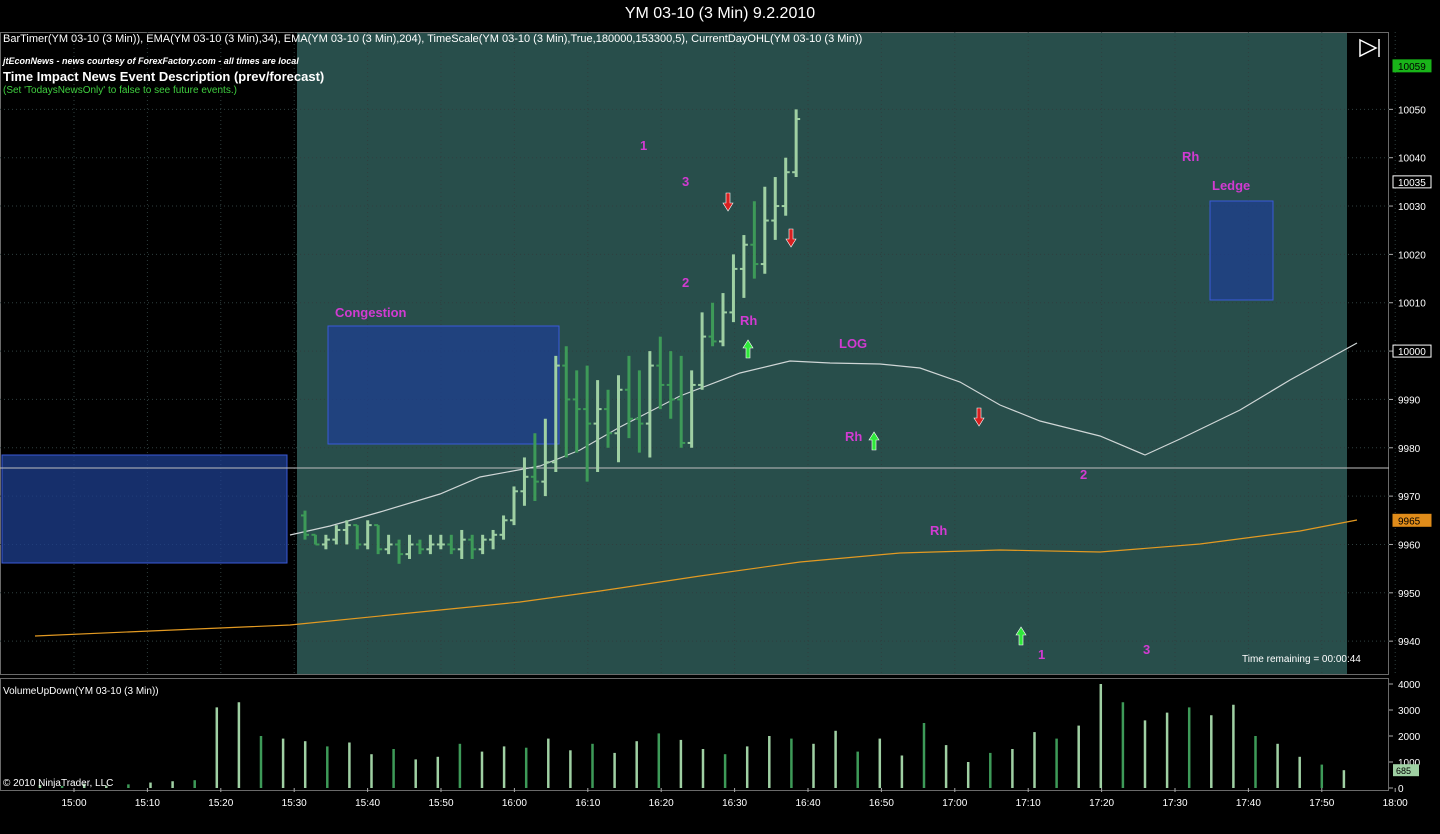 This screenshot has width=1440, height=834. What do you see at coordinates (954, 803) in the screenshot?
I see `time-tick-label: 17:00` at bounding box center [954, 803].